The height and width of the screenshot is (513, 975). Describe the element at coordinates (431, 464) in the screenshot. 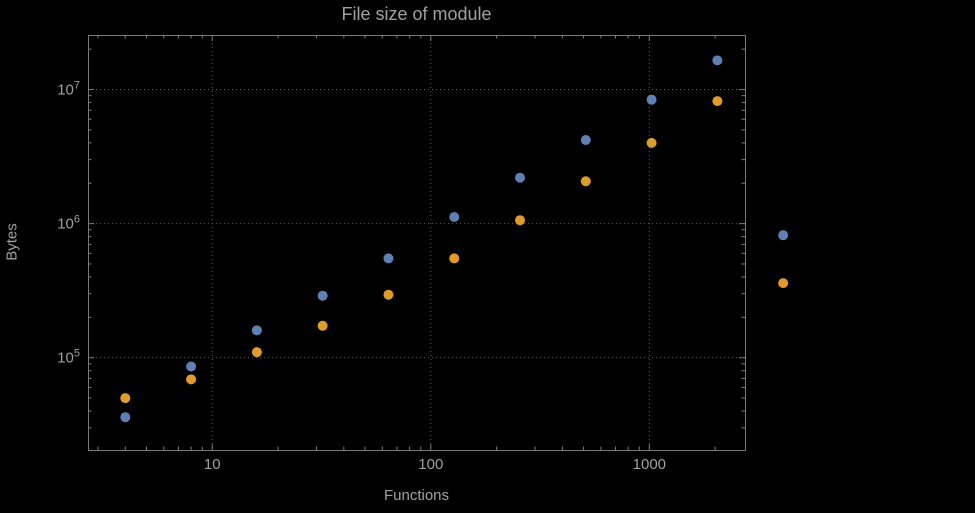

I see `x-tick-label: 100` at that location.